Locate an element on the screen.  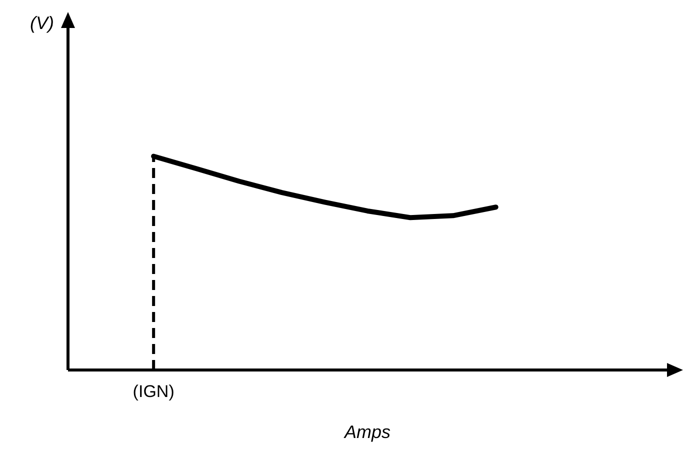
text: (IGN) is located at coordinates (153, 392).